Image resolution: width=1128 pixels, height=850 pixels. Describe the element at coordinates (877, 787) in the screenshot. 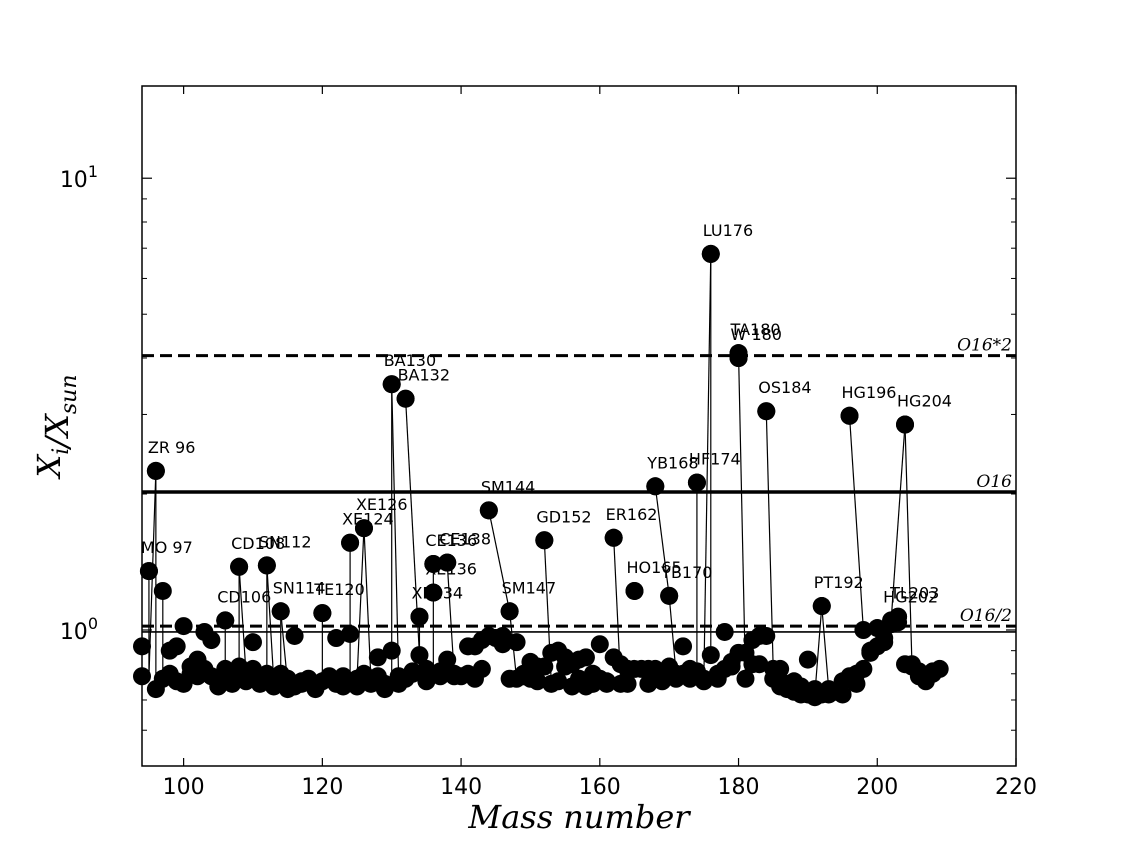

I see `x-tick-label: 200` at that location.